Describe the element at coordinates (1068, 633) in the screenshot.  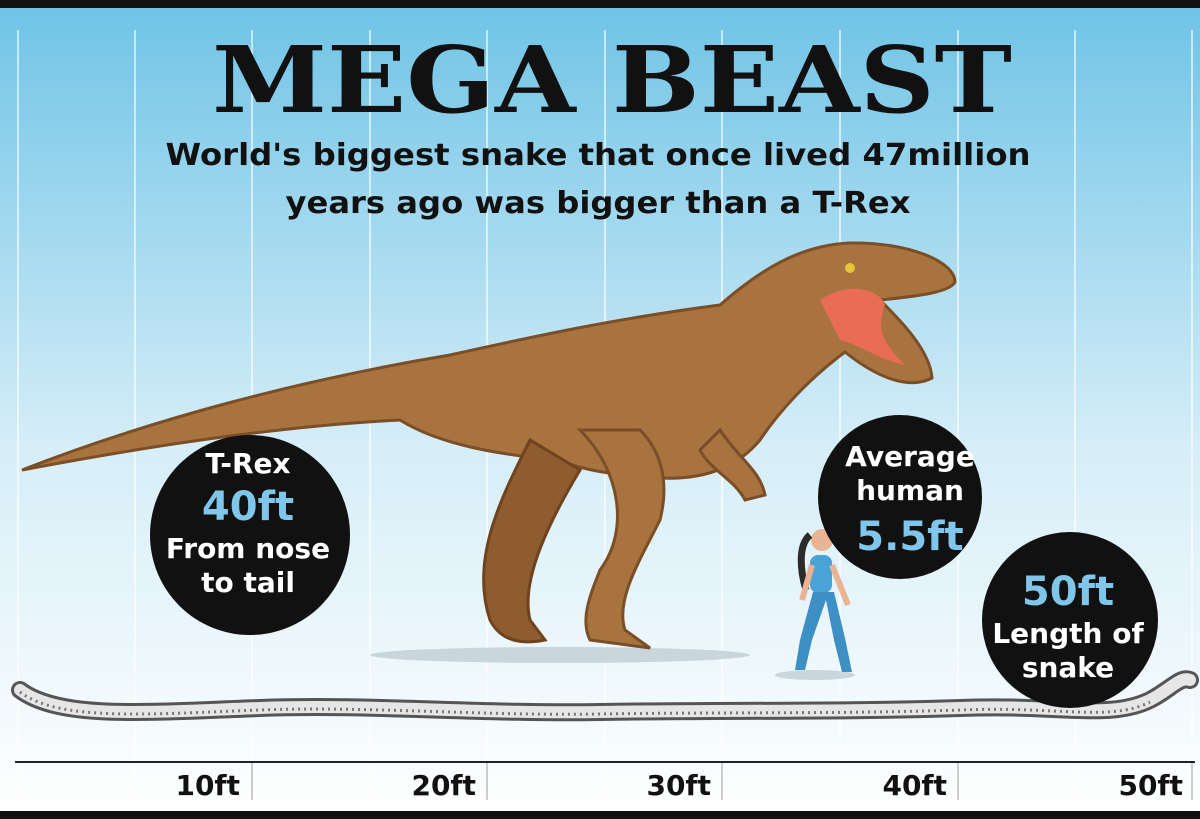
I see `callout-note: Length of` at that location.